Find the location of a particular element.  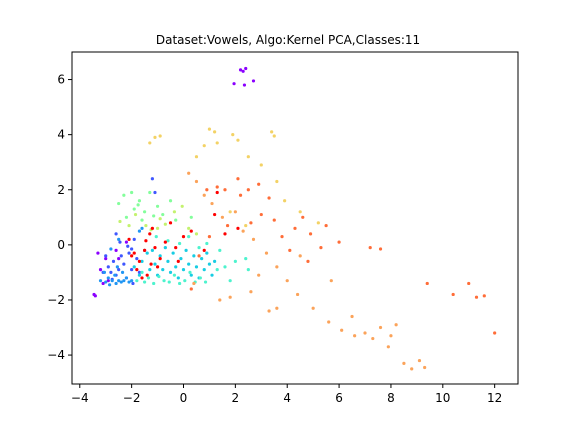

x-tick-label: 10 is located at coordinates (442, 398).